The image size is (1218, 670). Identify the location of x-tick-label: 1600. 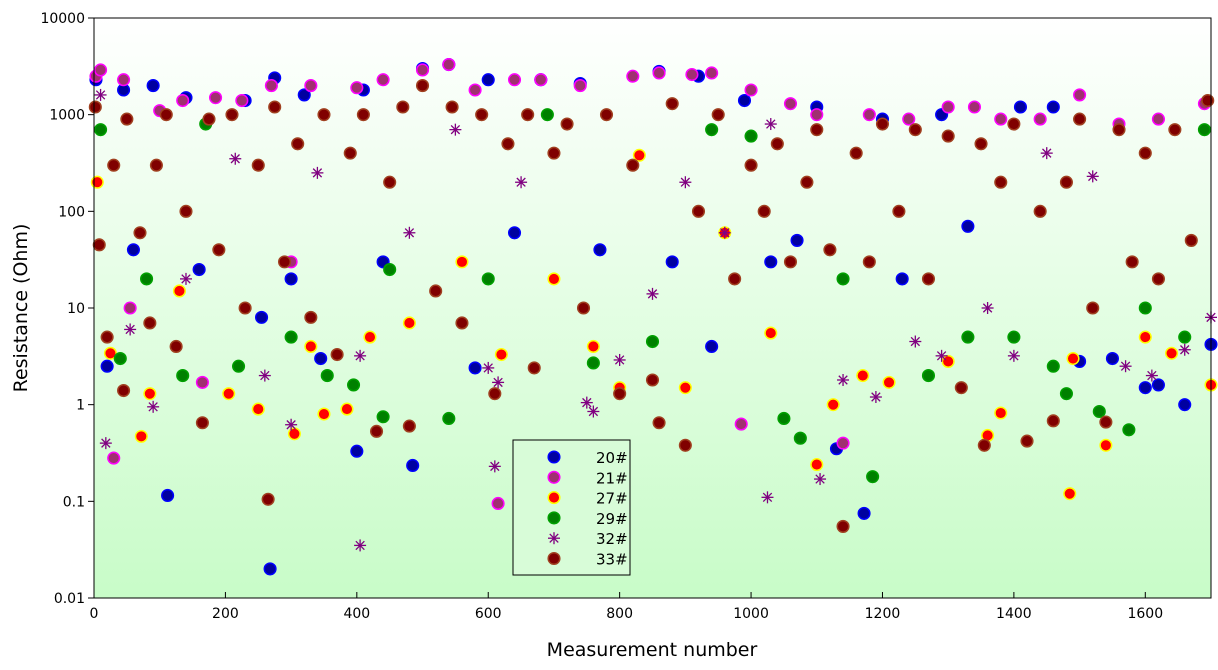
(1145, 614).